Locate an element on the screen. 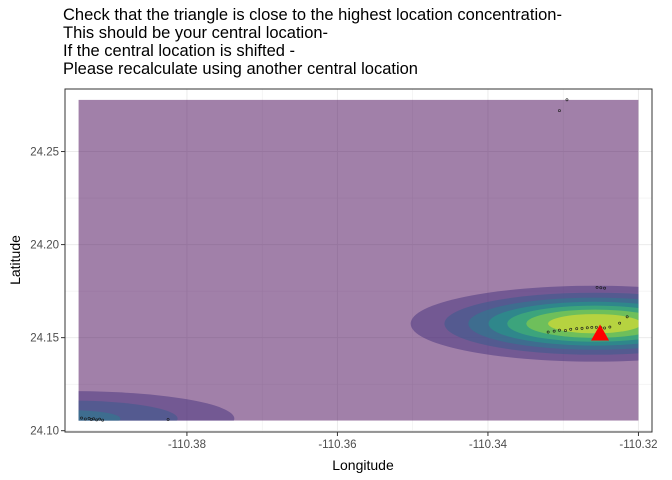  x-tick-label: -110.32 is located at coordinates (638, 445).